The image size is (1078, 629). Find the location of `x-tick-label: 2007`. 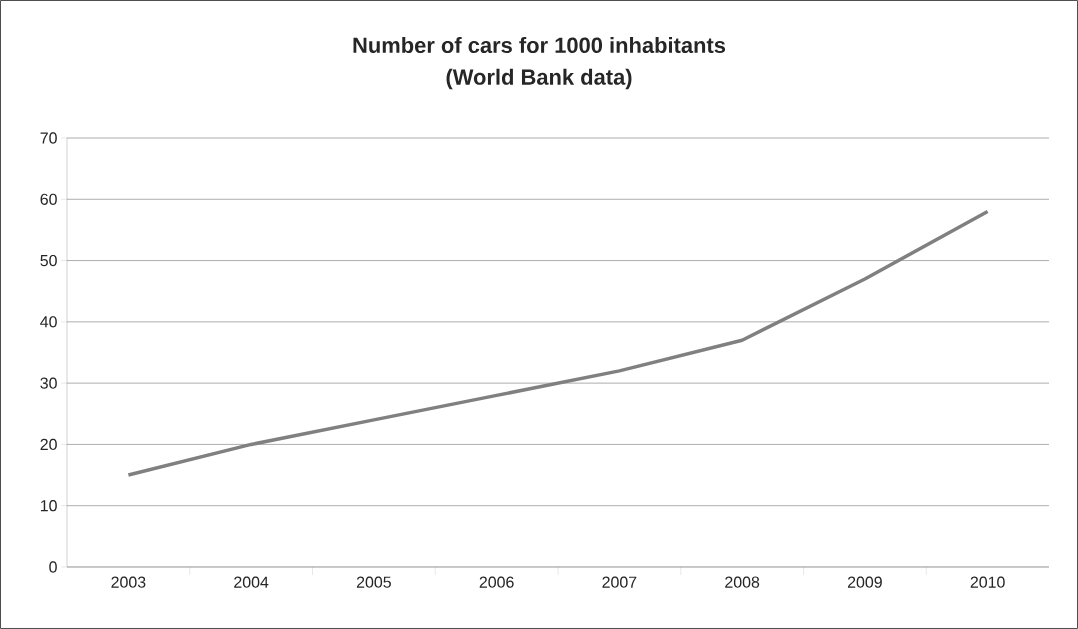

x-tick-label: 2007 is located at coordinates (619, 582).